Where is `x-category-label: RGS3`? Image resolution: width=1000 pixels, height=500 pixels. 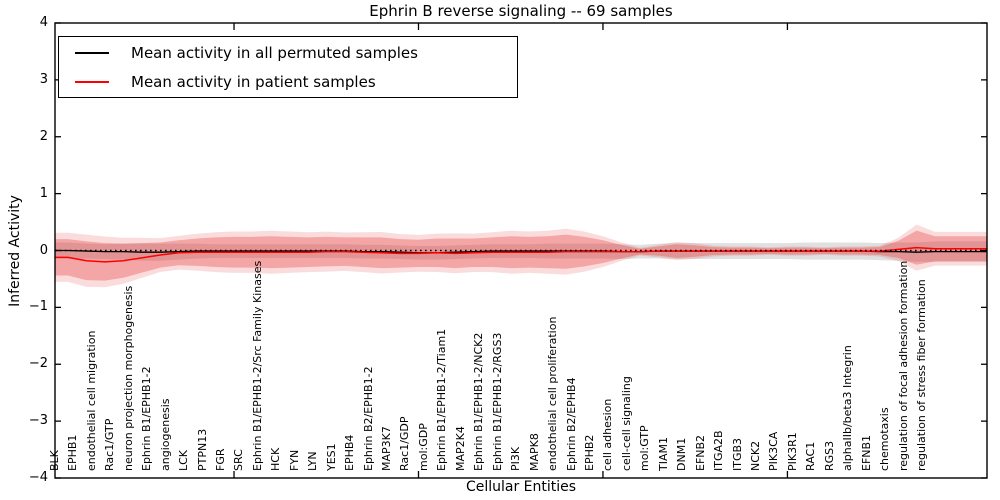
x-category-label: RGS3 is located at coordinates (829, 455).